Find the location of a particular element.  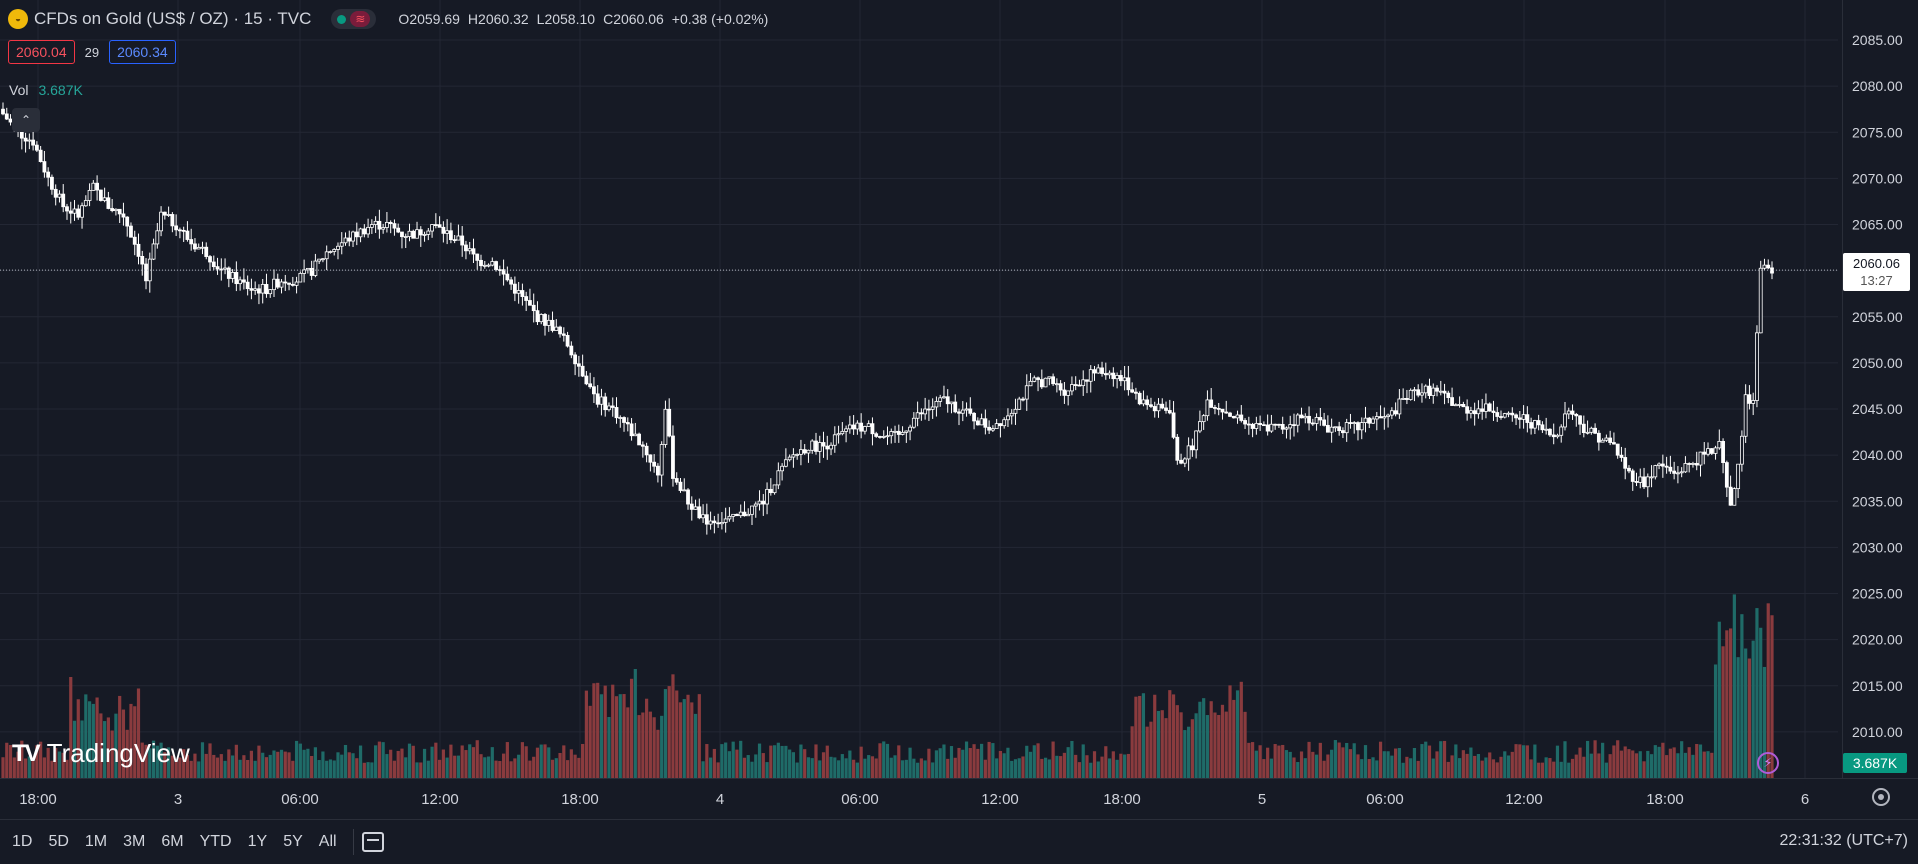

volume-label: Vol is located at coordinates (19, 90).